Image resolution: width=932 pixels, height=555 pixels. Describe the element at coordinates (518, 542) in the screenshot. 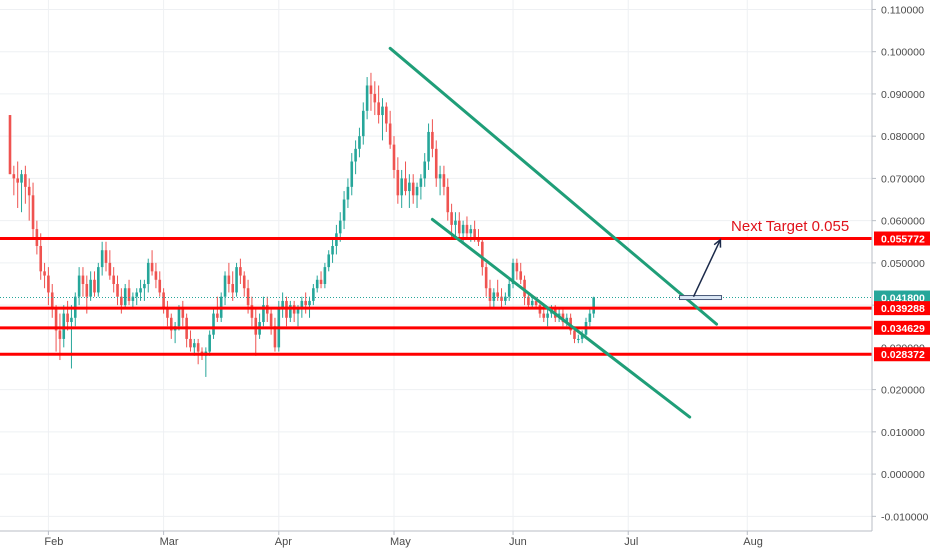

I see `x-tick-label: Jun` at that location.